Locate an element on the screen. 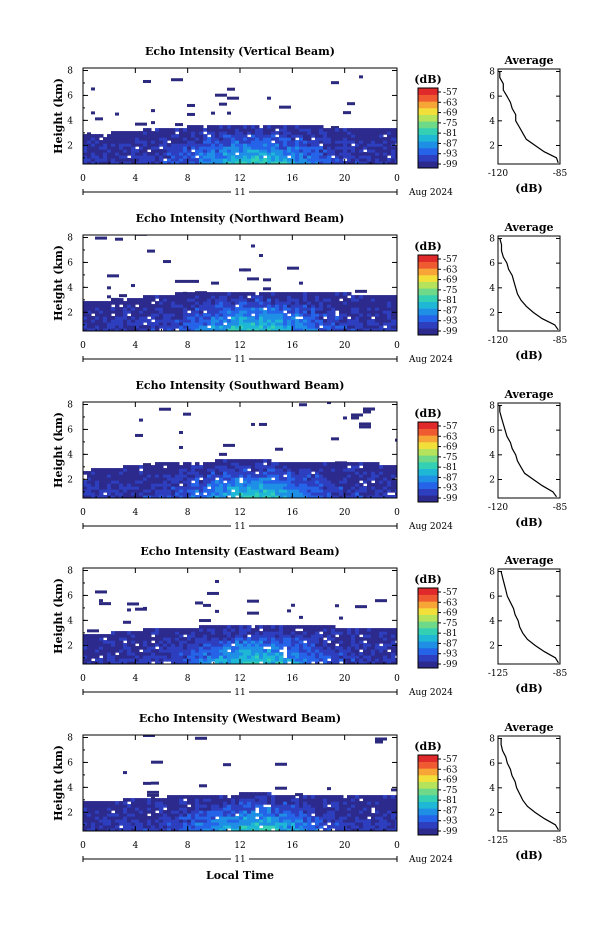 This screenshot has width=614, height=929. date-label: Aug 2024 is located at coordinates (430, 527).